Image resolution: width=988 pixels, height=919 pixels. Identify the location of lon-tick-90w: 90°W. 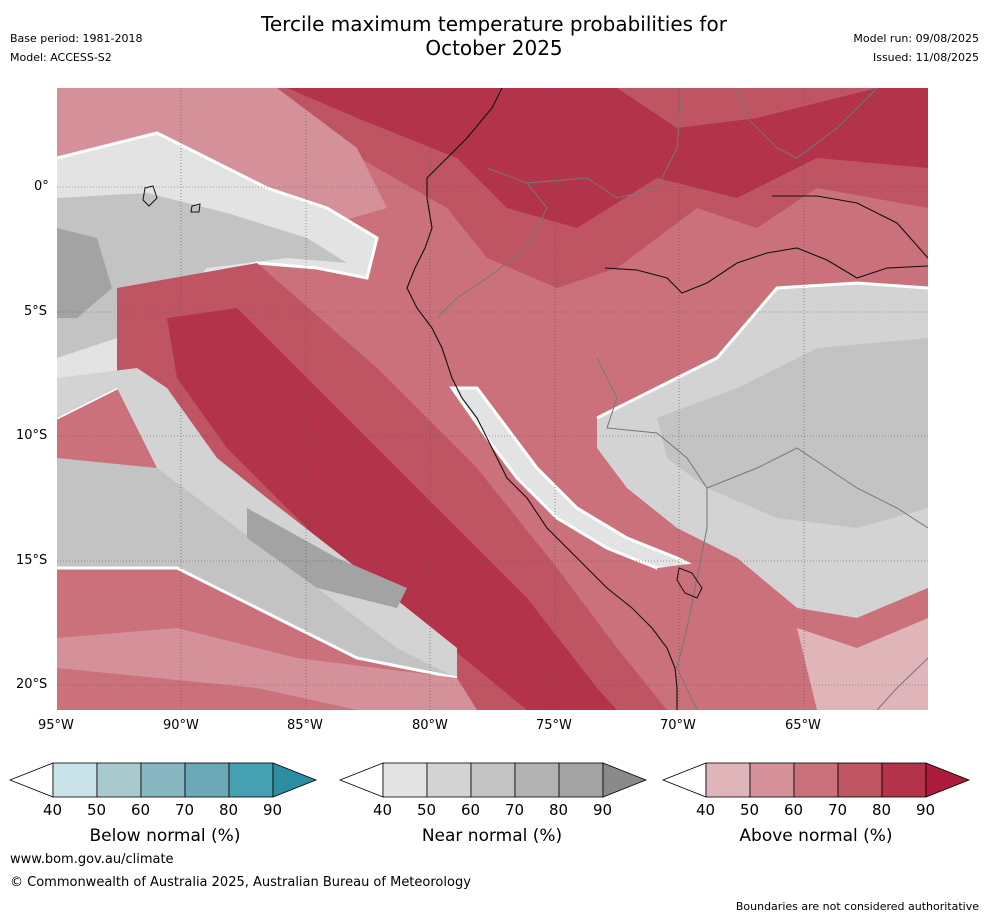
(181, 725).